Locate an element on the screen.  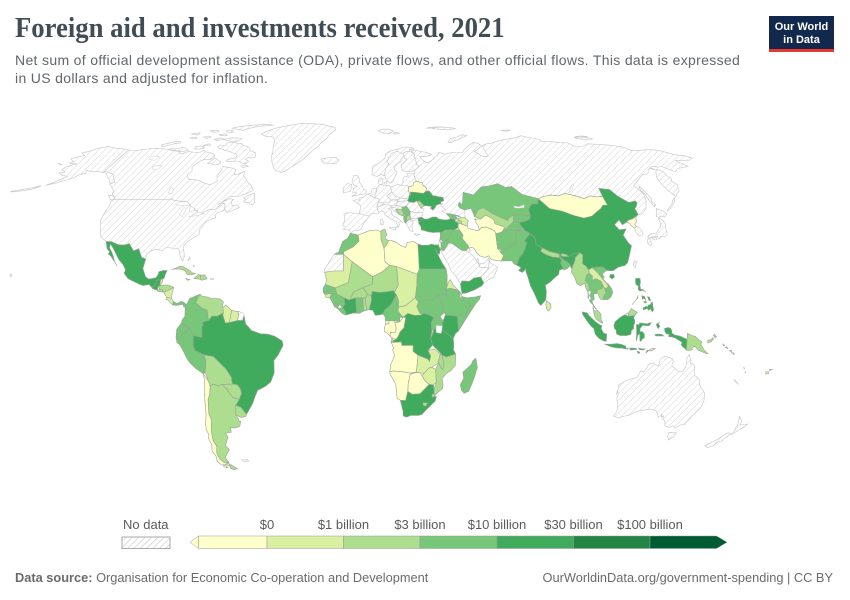
svg-text: $3 billion is located at coordinates (419, 524).